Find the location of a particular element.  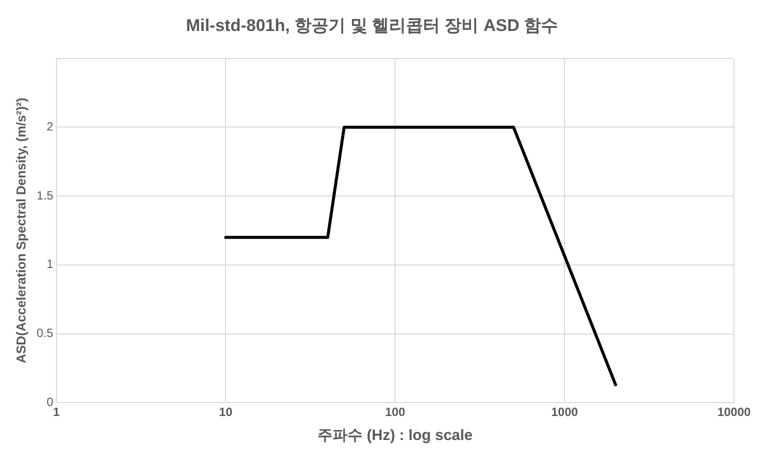

x-tick-label: 1000 is located at coordinates (564, 412).